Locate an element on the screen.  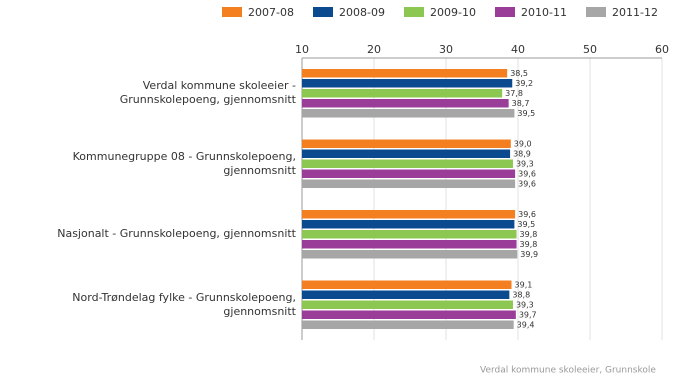
value-label: 39,4 is located at coordinates (526, 324).